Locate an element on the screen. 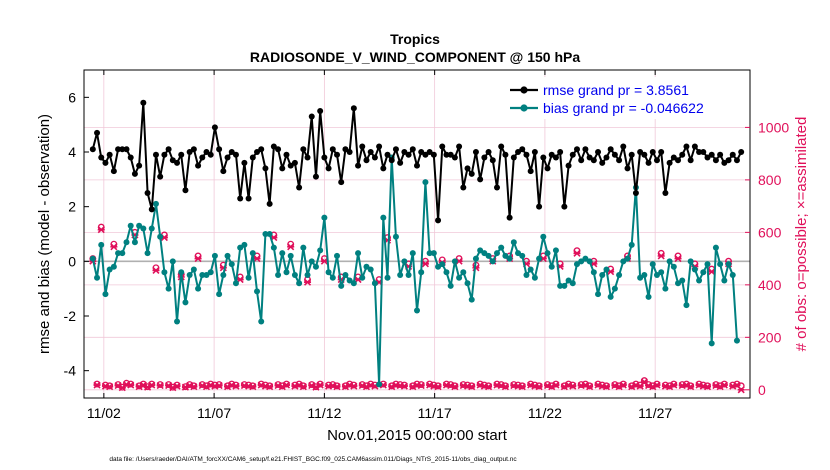 This screenshot has width=830, height=470. legend-bias-label: bias grand pr = -0.046622 is located at coordinates (623, 108).